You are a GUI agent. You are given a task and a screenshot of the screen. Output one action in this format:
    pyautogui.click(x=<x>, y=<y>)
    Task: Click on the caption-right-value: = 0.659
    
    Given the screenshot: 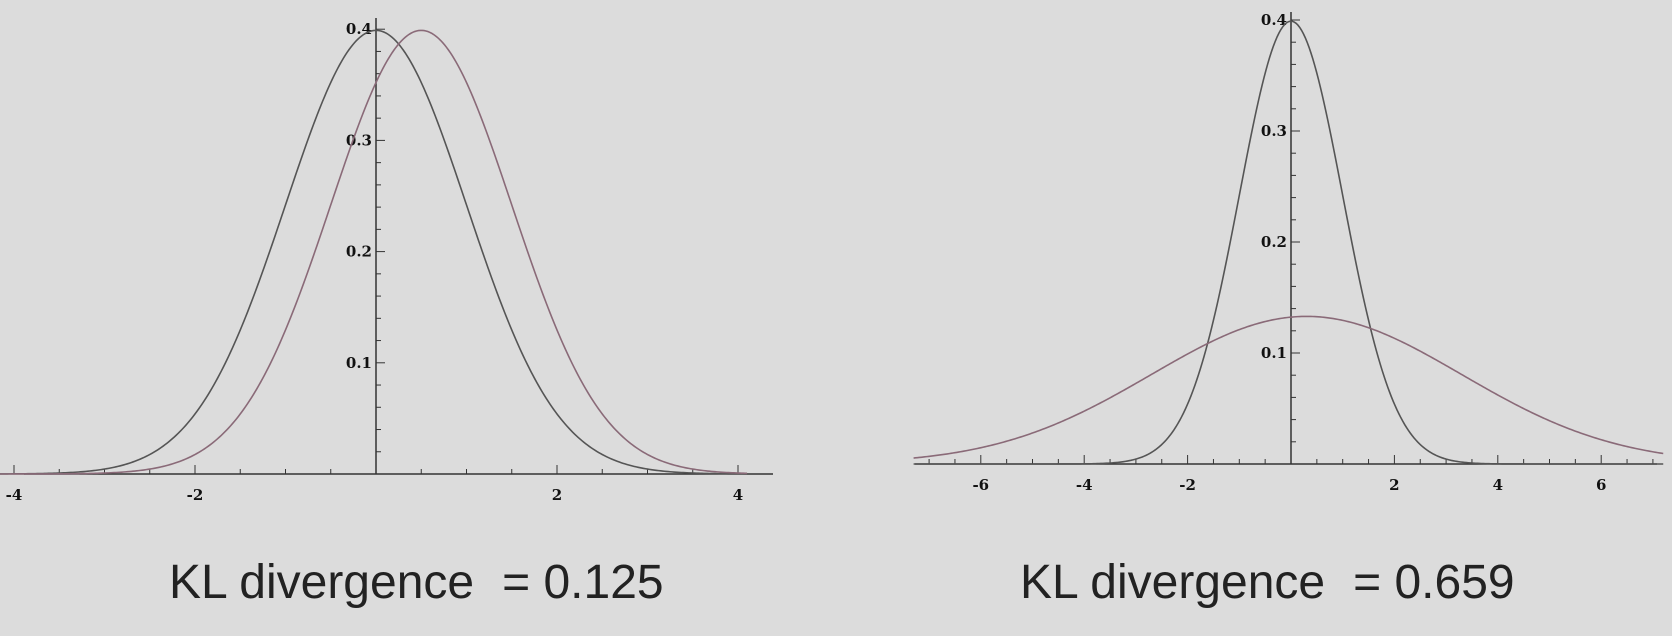 What is the action you would take?
    pyautogui.click(x=1434, y=582)
    